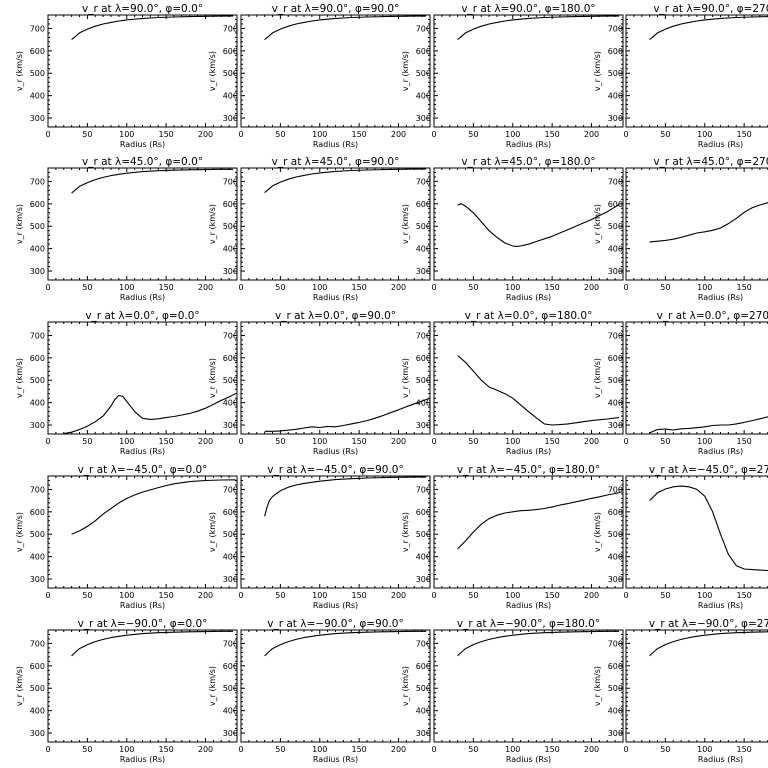 This screenshot has width=768, height=768. What do you see at coordinates (708, 470) in the screenshot?
I see `chart-title: v_r at λ=−45.0°, φ=270.0°` at bounding box center [708, 470].